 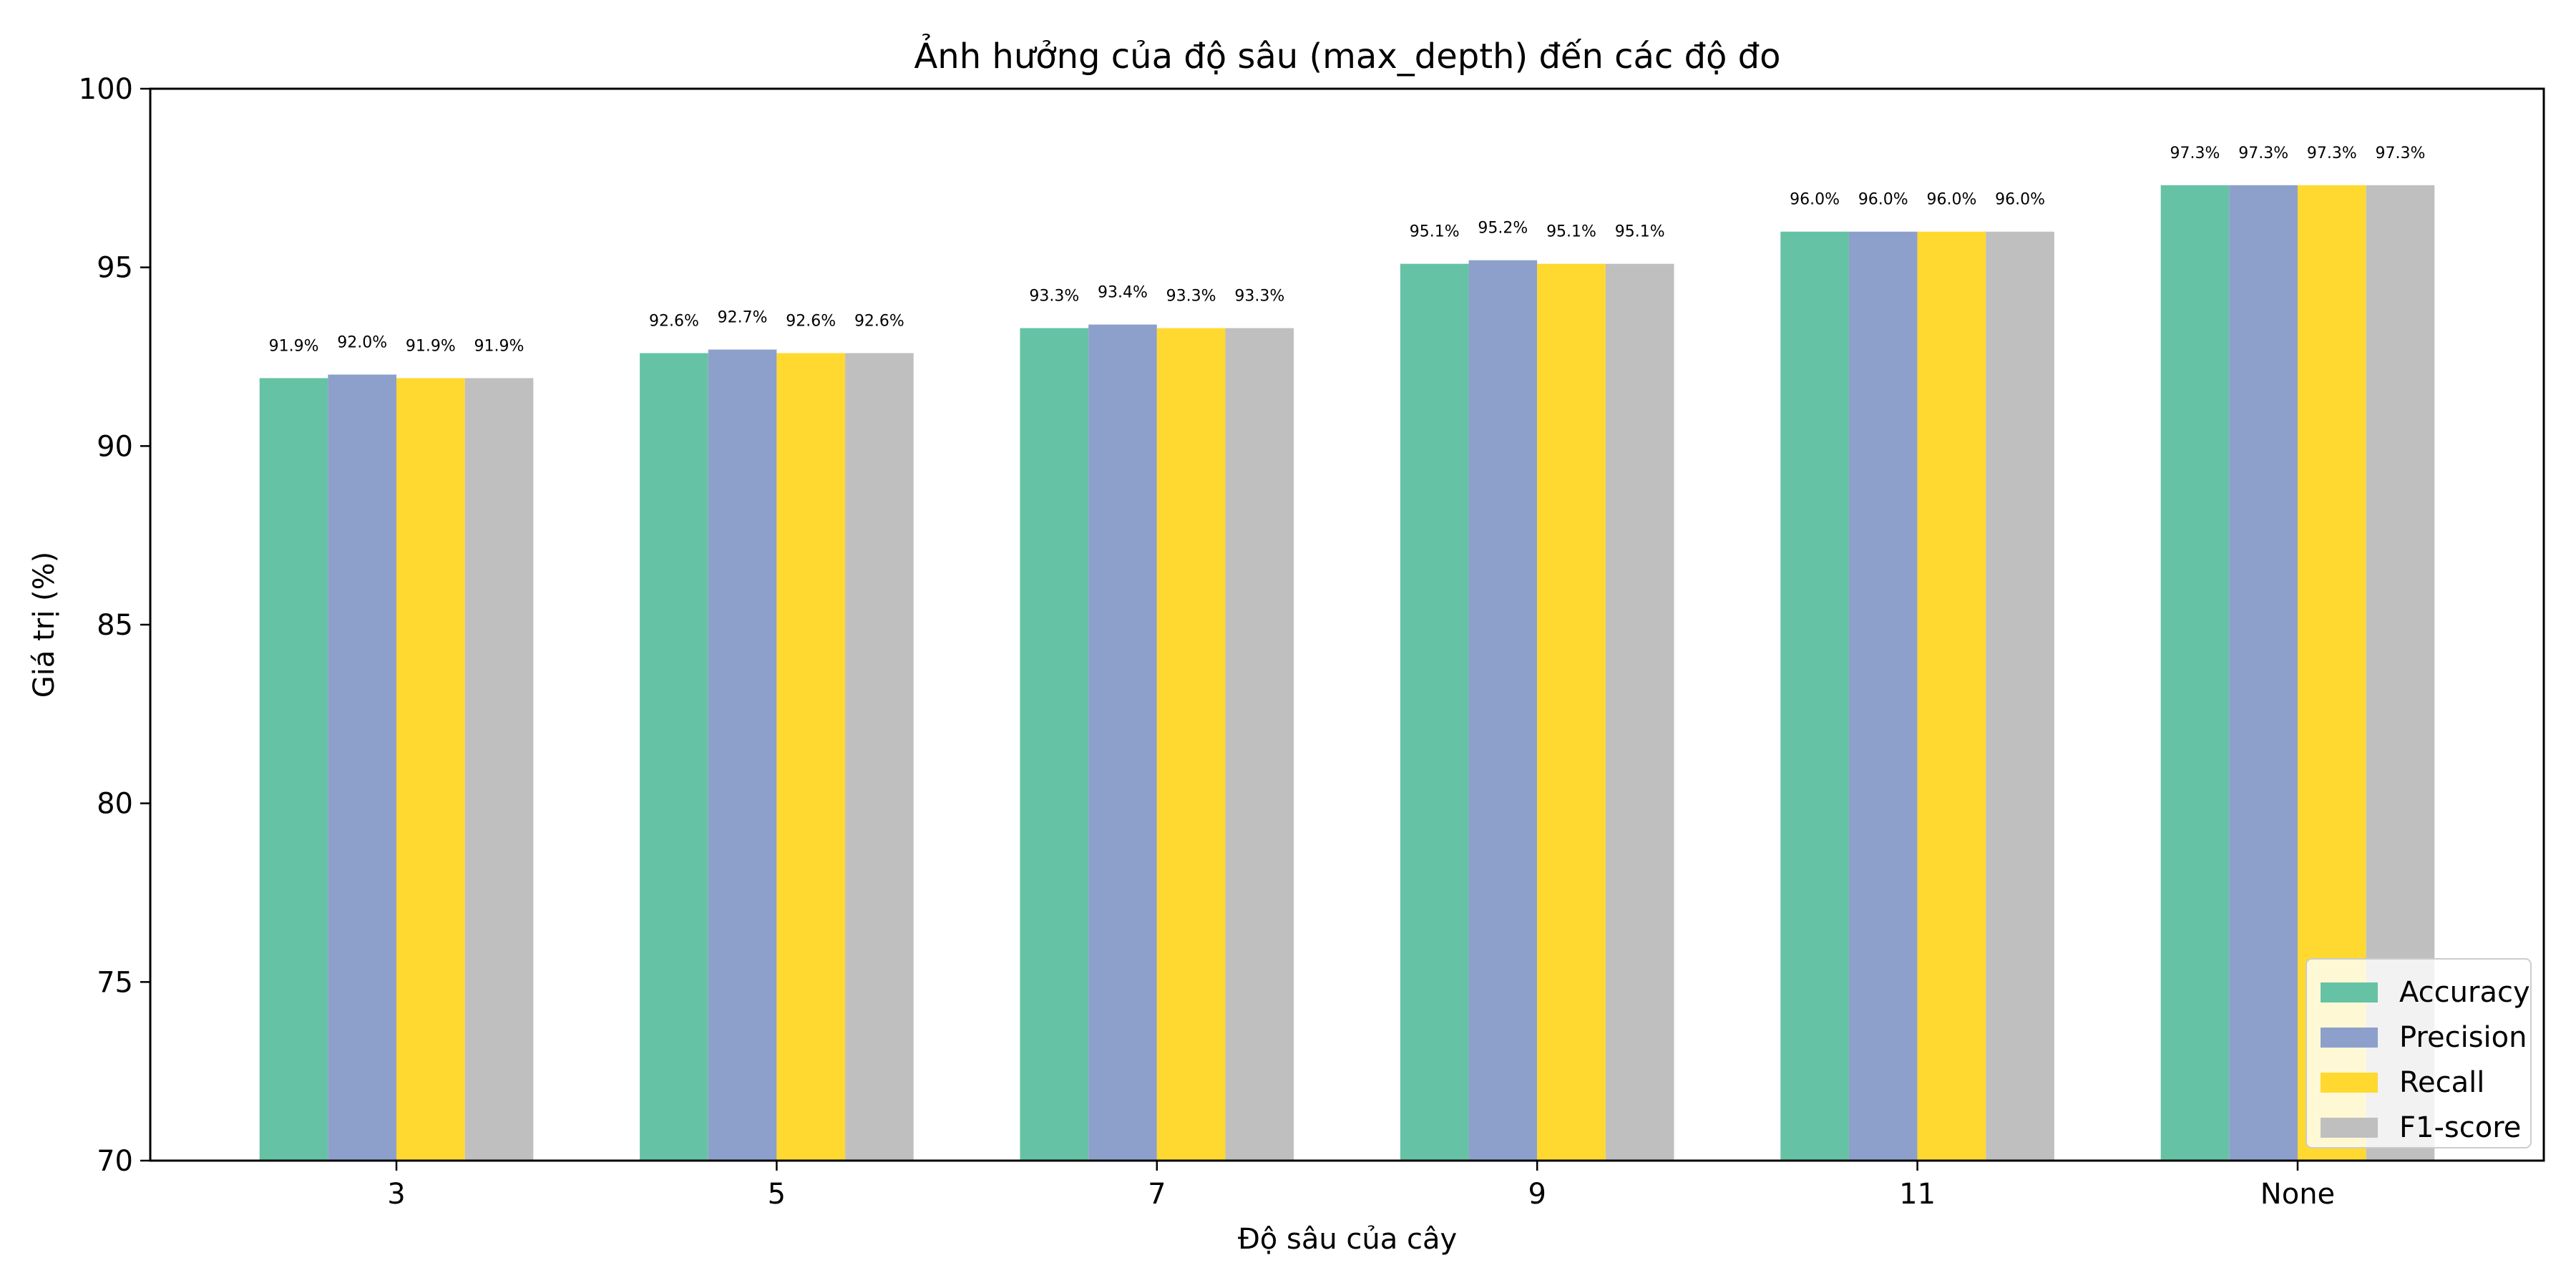 I want to click on x-tick-label: 9, so click(x=1537, y=1194).